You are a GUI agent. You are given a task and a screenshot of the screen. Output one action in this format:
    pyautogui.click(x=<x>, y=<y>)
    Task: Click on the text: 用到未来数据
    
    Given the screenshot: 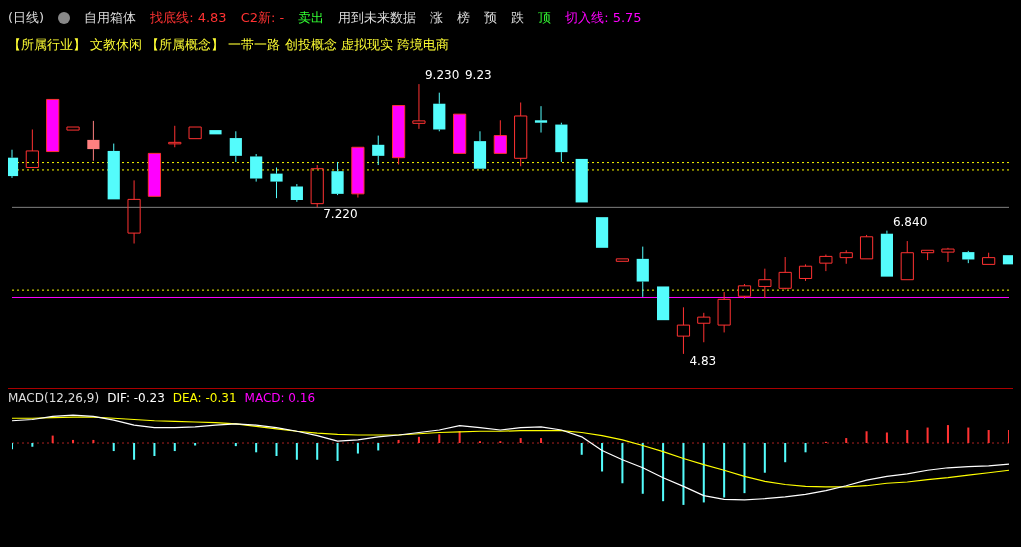 What is the action you would take?
    pyautogui.click(x=377, y=18)
    